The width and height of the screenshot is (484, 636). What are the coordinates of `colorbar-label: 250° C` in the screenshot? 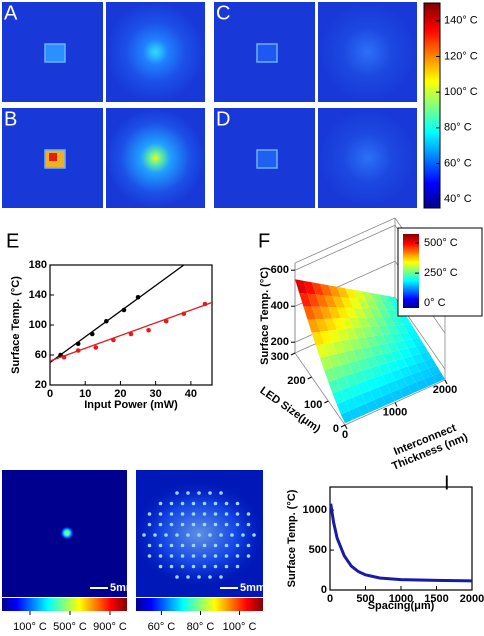 It's located at (441, 273).